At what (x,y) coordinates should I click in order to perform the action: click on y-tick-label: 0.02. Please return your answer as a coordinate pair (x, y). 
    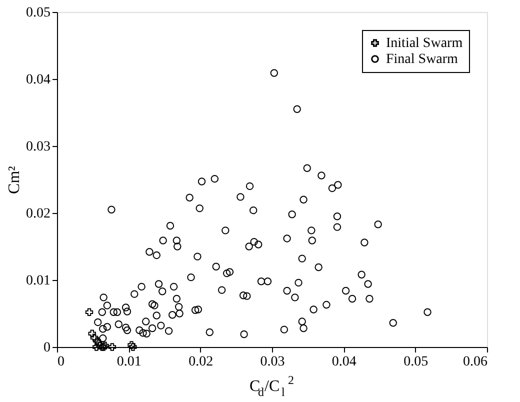
    Looking at the image, I should click on (38, 214).